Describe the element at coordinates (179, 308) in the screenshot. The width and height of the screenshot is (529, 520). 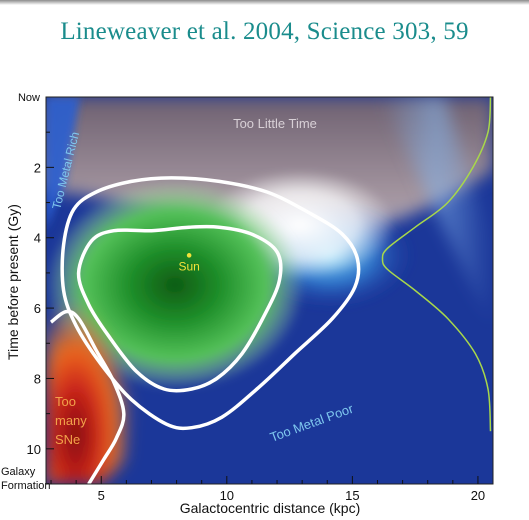
I see `contour-68-percent` at that location.